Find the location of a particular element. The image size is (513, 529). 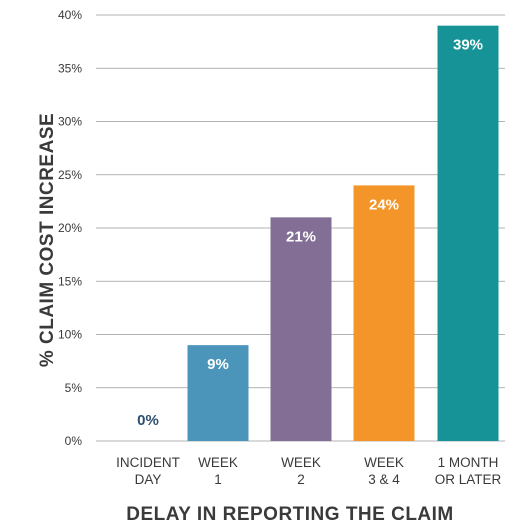

y-tick-label: 25% is located at coordinates (70, 175).